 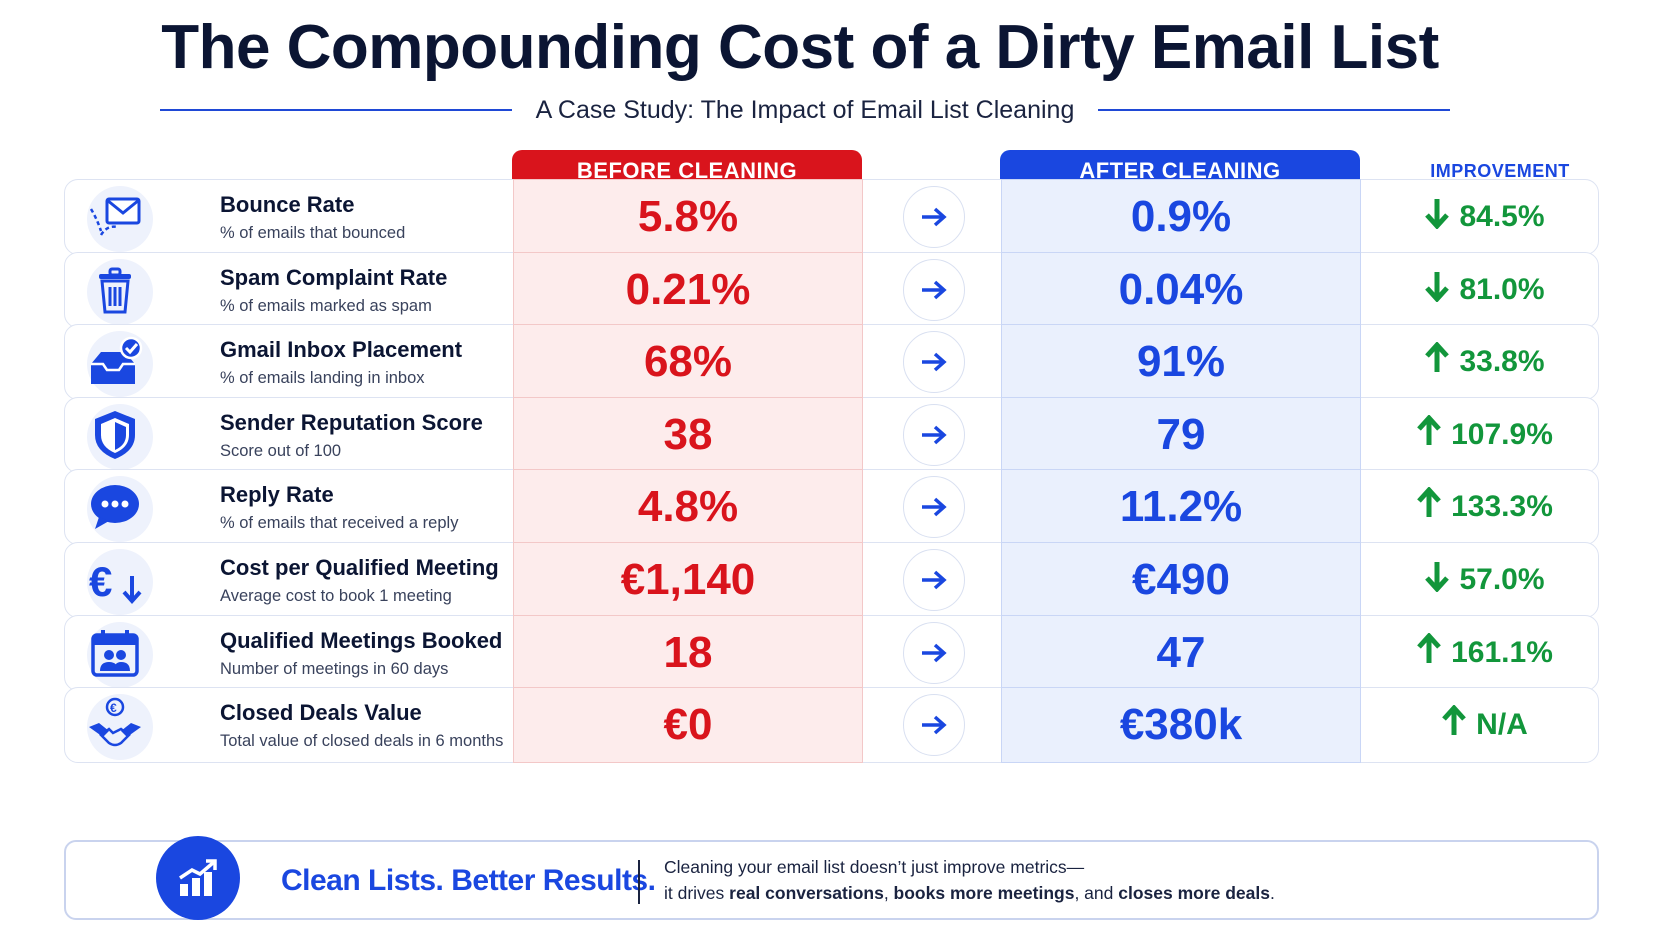 I want to click on footer-tagline: Clean Lists. Better Results., so click(x=468, y=880).